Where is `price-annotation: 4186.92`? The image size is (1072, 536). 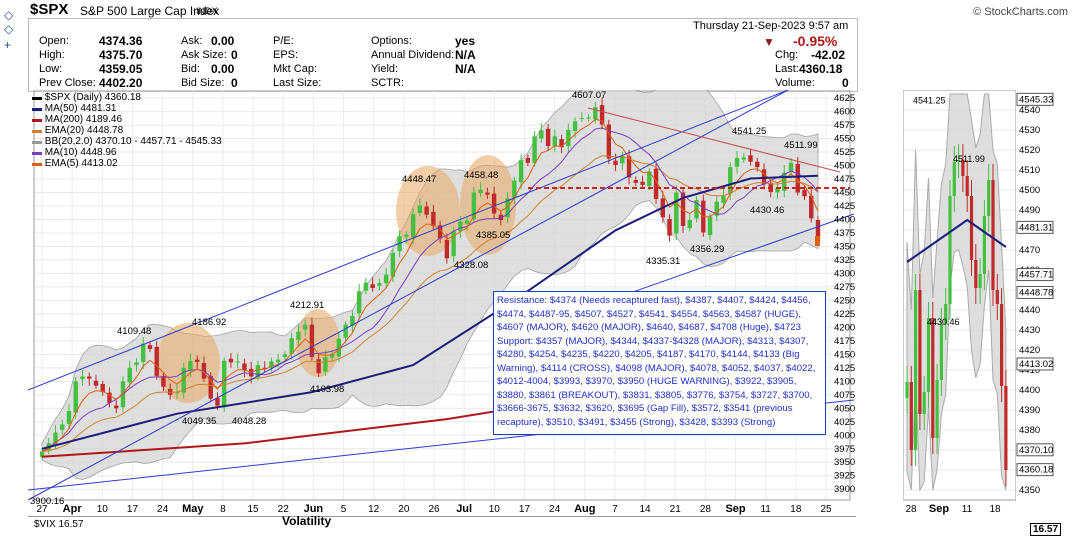
price-annotation: 4186.92 is located at coordinates (209, 322).